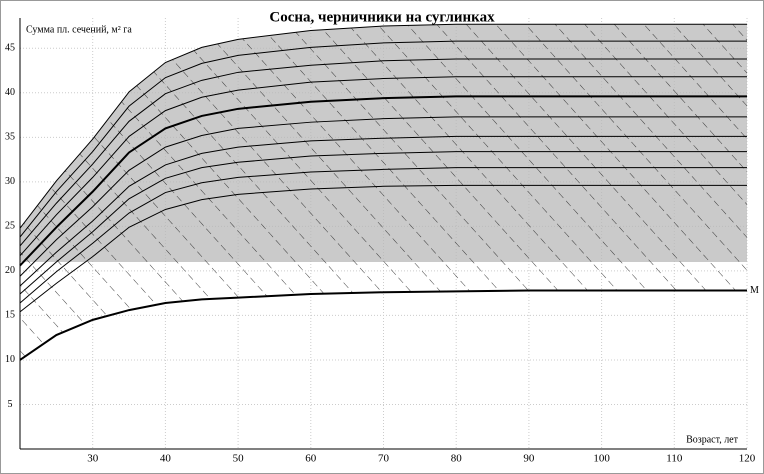  Describe the element at coordinates (674, 459) in the screenshot. I see `x-tick-label: 110` at that location.